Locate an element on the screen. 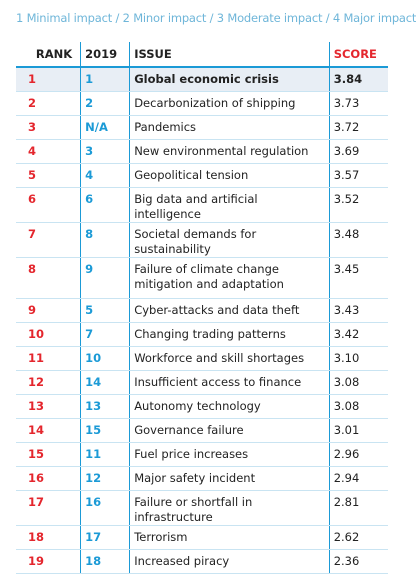  rank-cell: 17 is located at coordinates (48, 508).